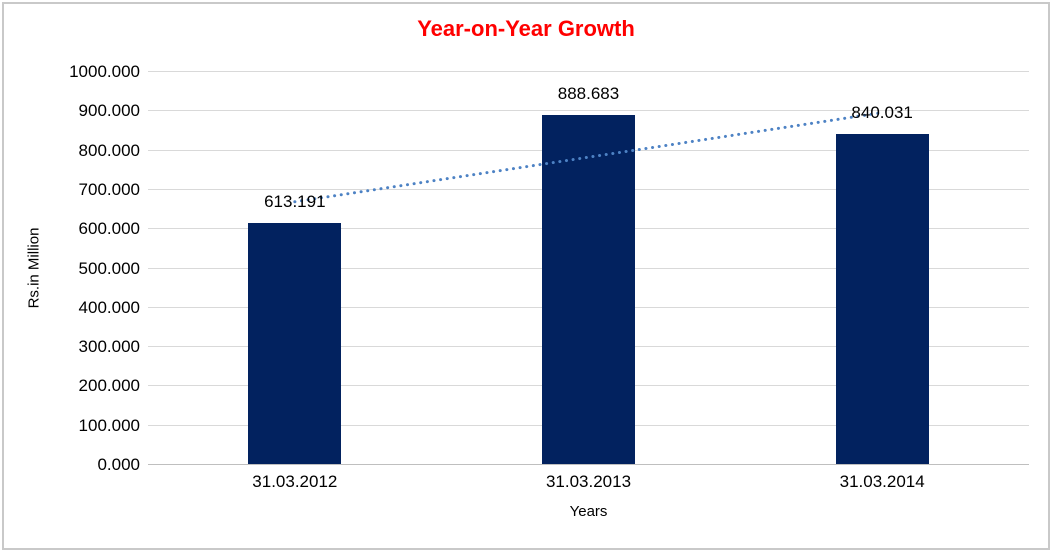 This screenshot has height=552, width=1052. What do you see at coordinates (109, 425) in the screenshot?
I see `y-tick-label: 100.000` at bounding box center [109, 425].